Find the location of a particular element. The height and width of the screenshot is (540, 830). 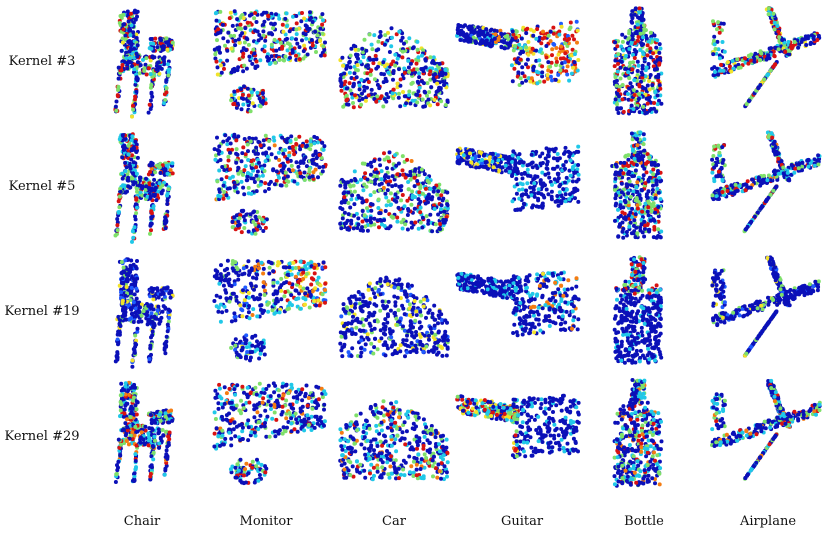

row-label-kernel-3: Kernel #3 is located at coordinates (42, 61).